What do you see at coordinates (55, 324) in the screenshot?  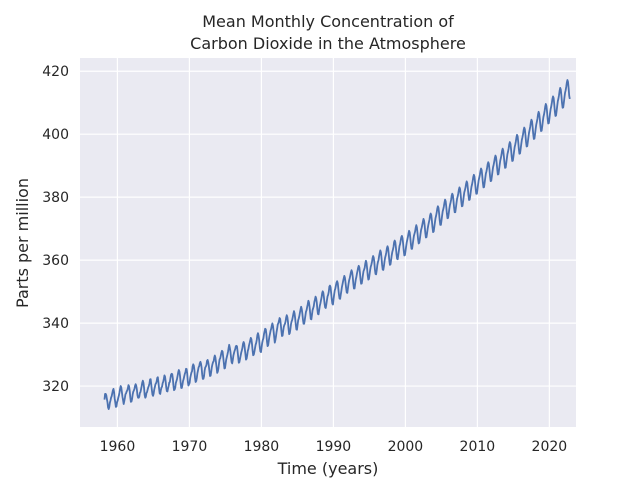 I see `y-tick-label: 340` at bounding box center [55, 324].